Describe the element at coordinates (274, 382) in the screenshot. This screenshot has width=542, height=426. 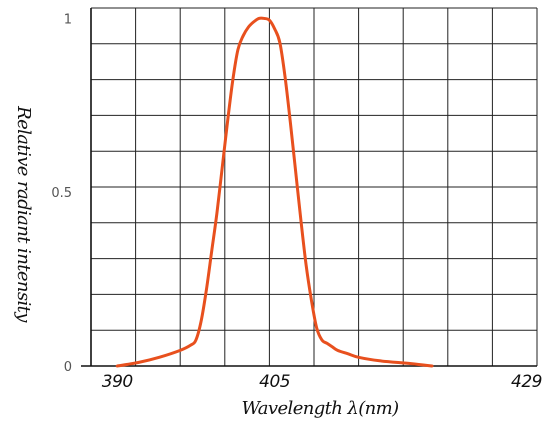
I see `x-tick-label: 405` at that location.